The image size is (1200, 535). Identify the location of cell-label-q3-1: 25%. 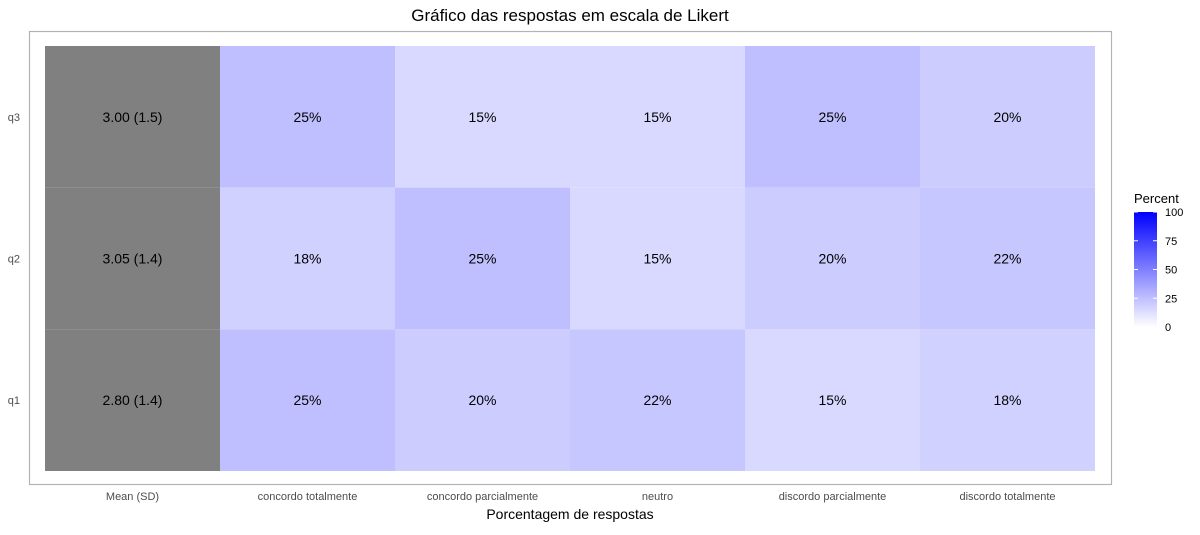
(307, 117).